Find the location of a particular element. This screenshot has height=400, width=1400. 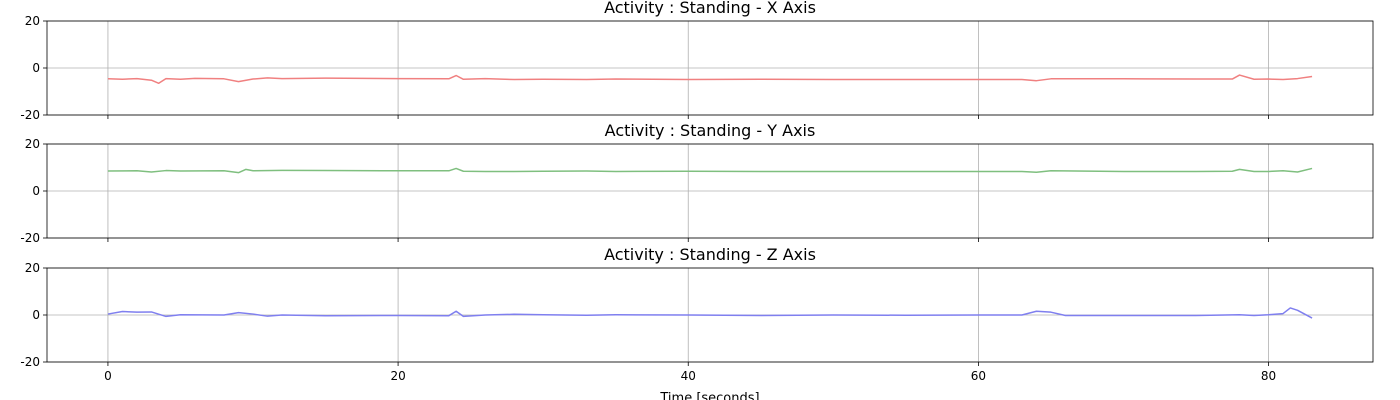

subplot-title: Activity : Standing - Z Axis is located at coordinates (710, 254).